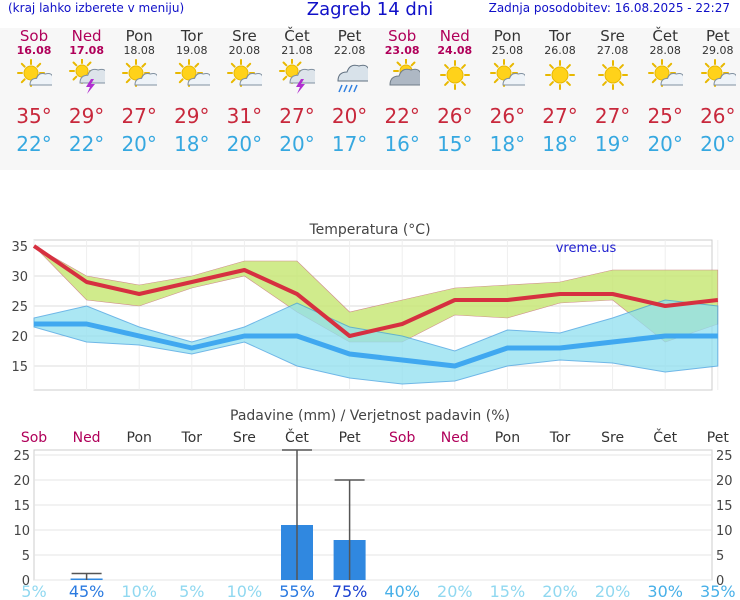 This screenshot has height=600, width=740. What do you see at coordinates (507, 36) in the screenshot?
I see `day-name: Pon` at bounding box center [507, 36].